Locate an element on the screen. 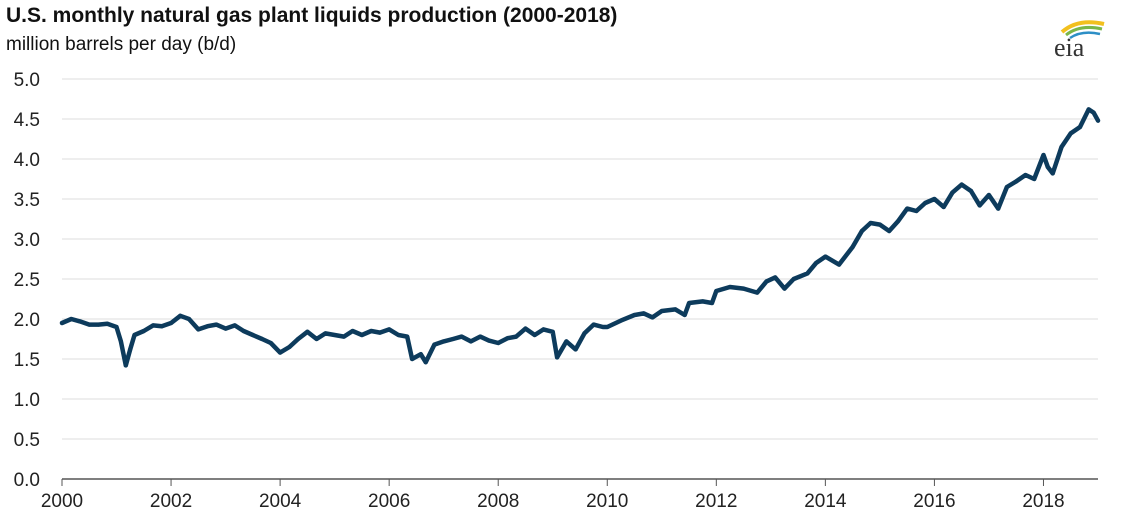  eia-logo-arc-green is located at coordinates (1084, 31).